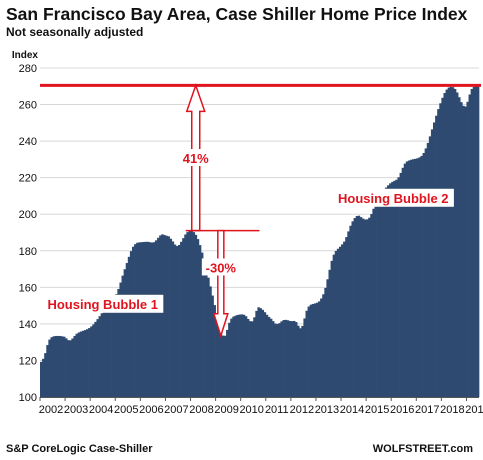  I want to click on x-tick-label: 2011, so click(277, 410).